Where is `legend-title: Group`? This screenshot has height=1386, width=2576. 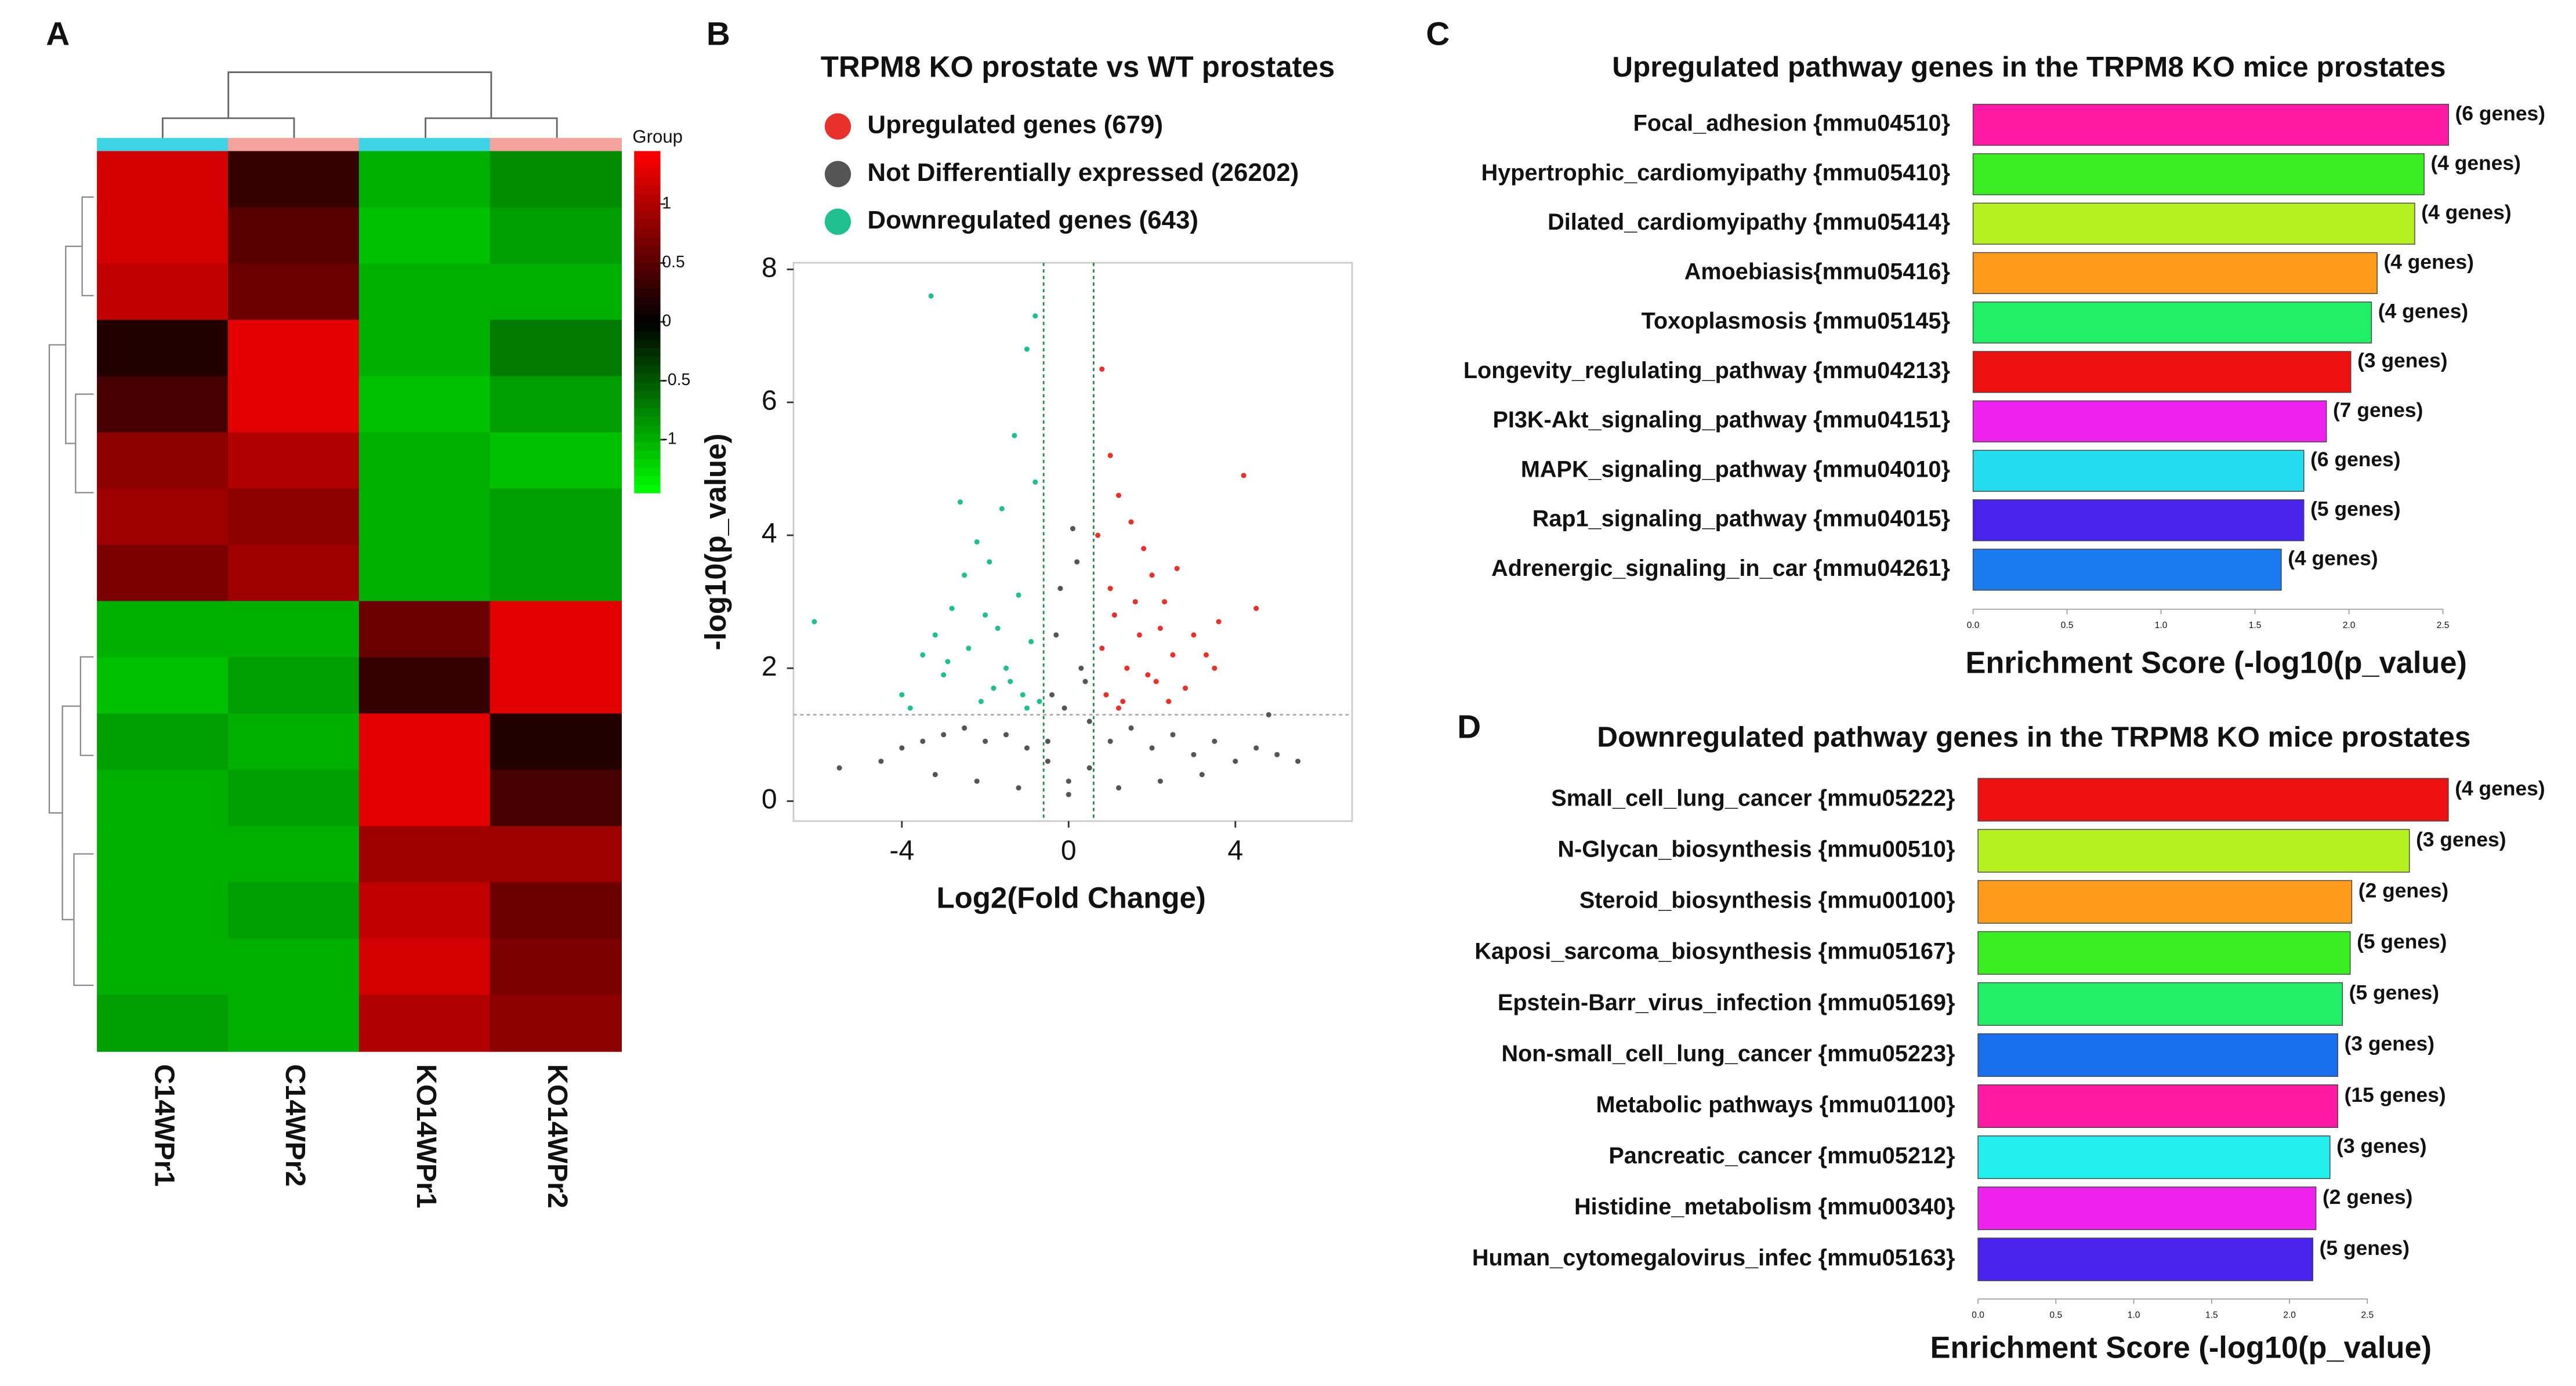
legend-title: Group is located at coordinates (657, 136).